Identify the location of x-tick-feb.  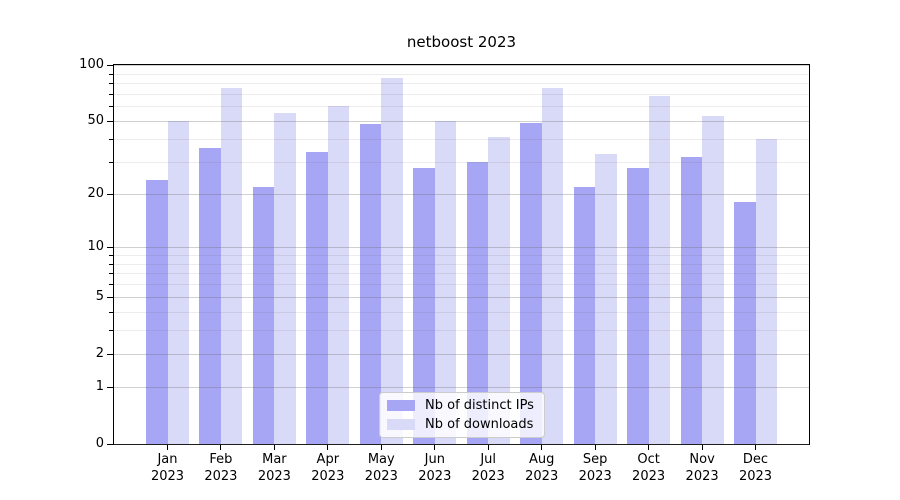
(221, 447).